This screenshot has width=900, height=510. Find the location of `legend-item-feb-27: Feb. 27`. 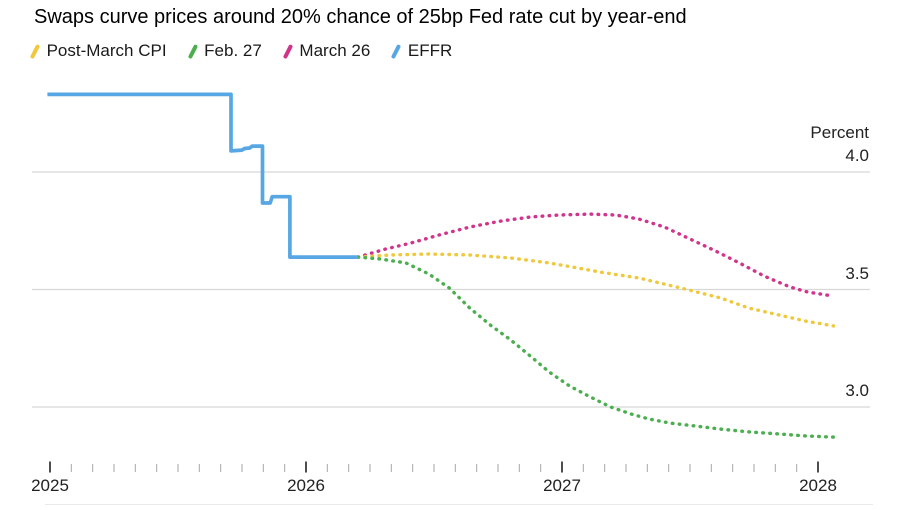

legend-item-feb-27: Feb. 27 is located at coordinates (224, 51).